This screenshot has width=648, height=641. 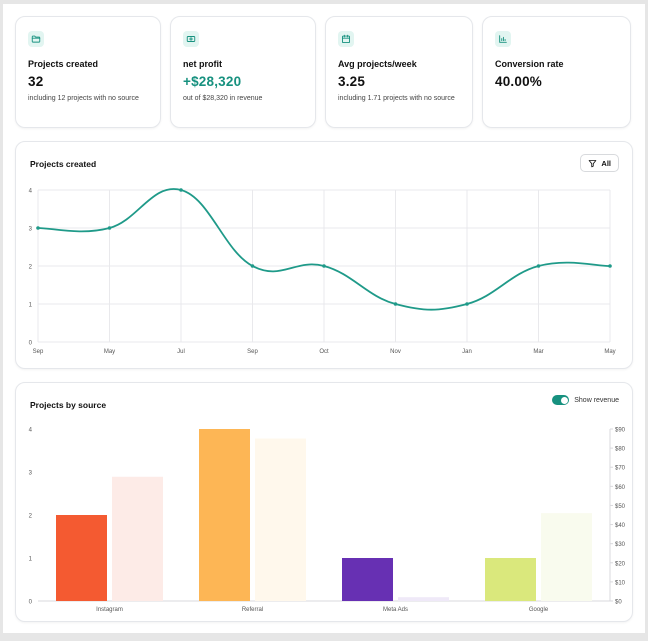 I want to click on y2-tick-label: $40, so click(x=620, y=526).